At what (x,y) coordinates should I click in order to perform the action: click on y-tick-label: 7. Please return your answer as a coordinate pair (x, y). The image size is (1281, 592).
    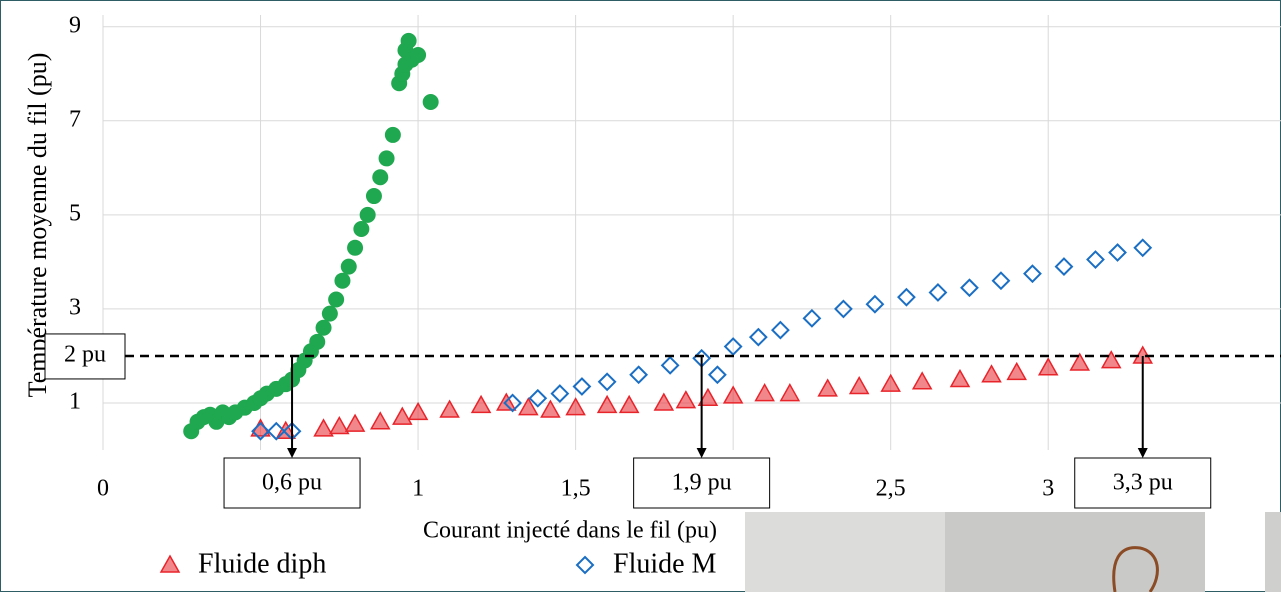
    Looking at the image, I should click on (75, 119).